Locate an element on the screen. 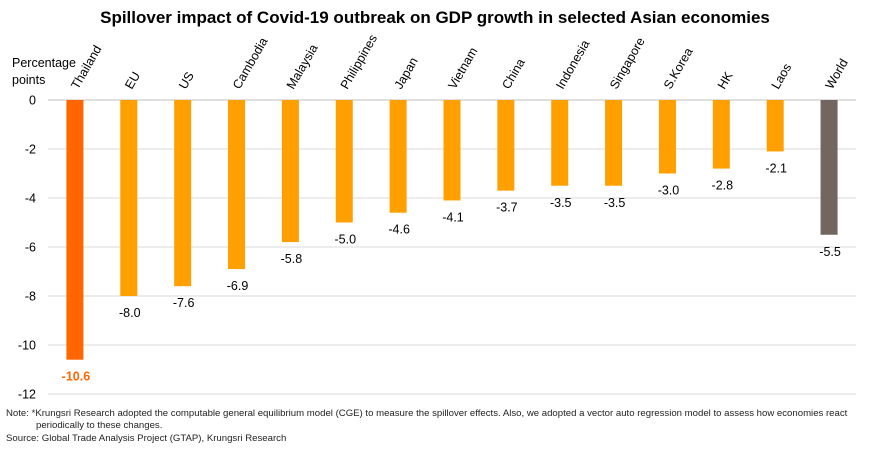 This screenshot has width=870, height=451. data-label: -4.1 is located at coordinates (453, 217).